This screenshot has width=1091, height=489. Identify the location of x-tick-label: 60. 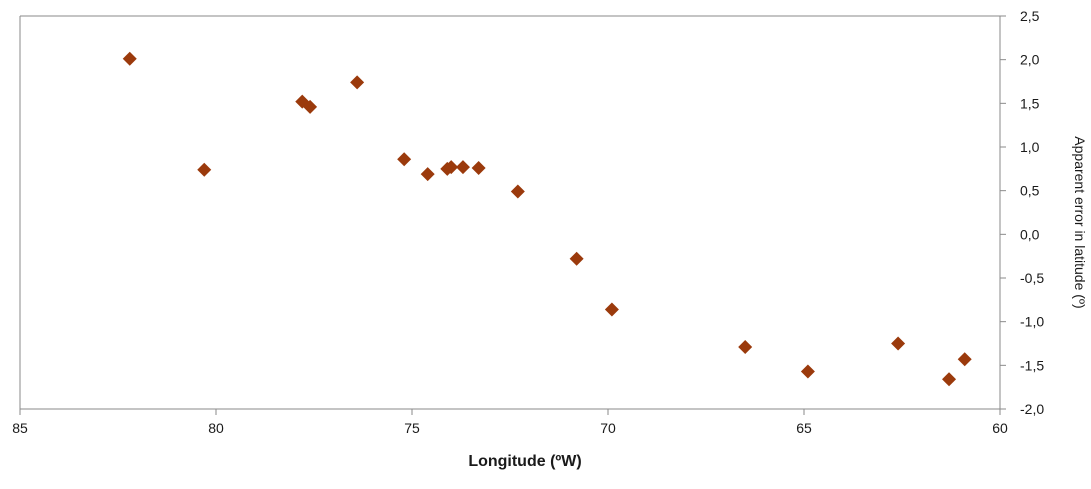
(1000, 428).